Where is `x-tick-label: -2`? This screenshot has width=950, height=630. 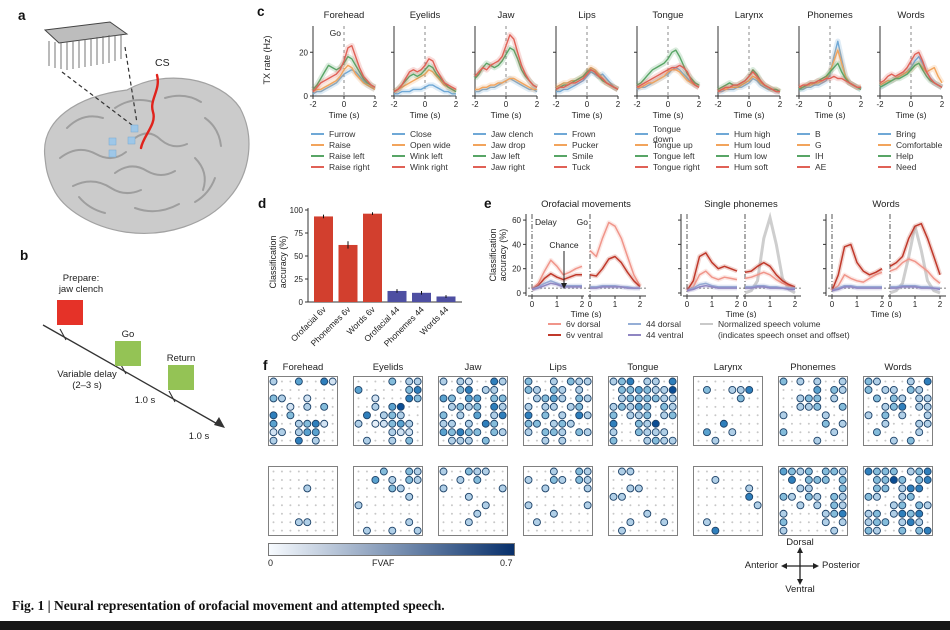 x-tick-label: -2 is located at coordinates (313, 104).